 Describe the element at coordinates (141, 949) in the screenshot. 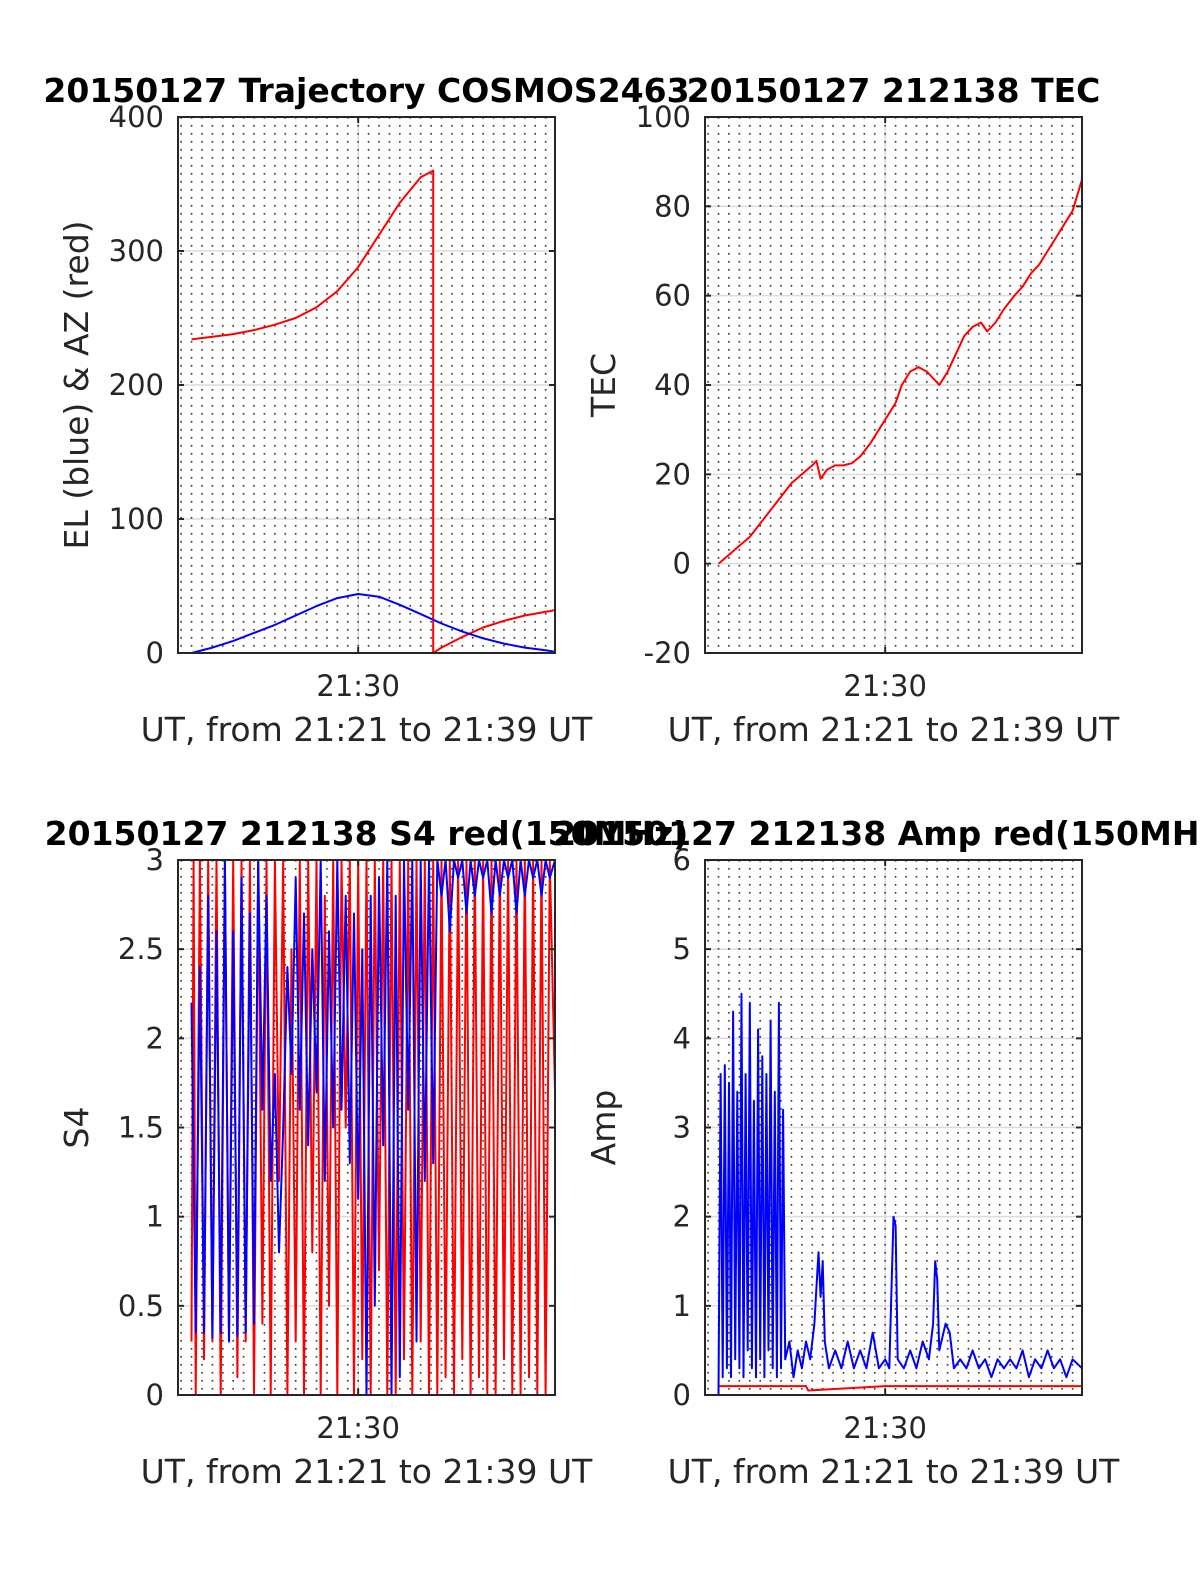

I see `y-tick-label: 2.5` at that location.